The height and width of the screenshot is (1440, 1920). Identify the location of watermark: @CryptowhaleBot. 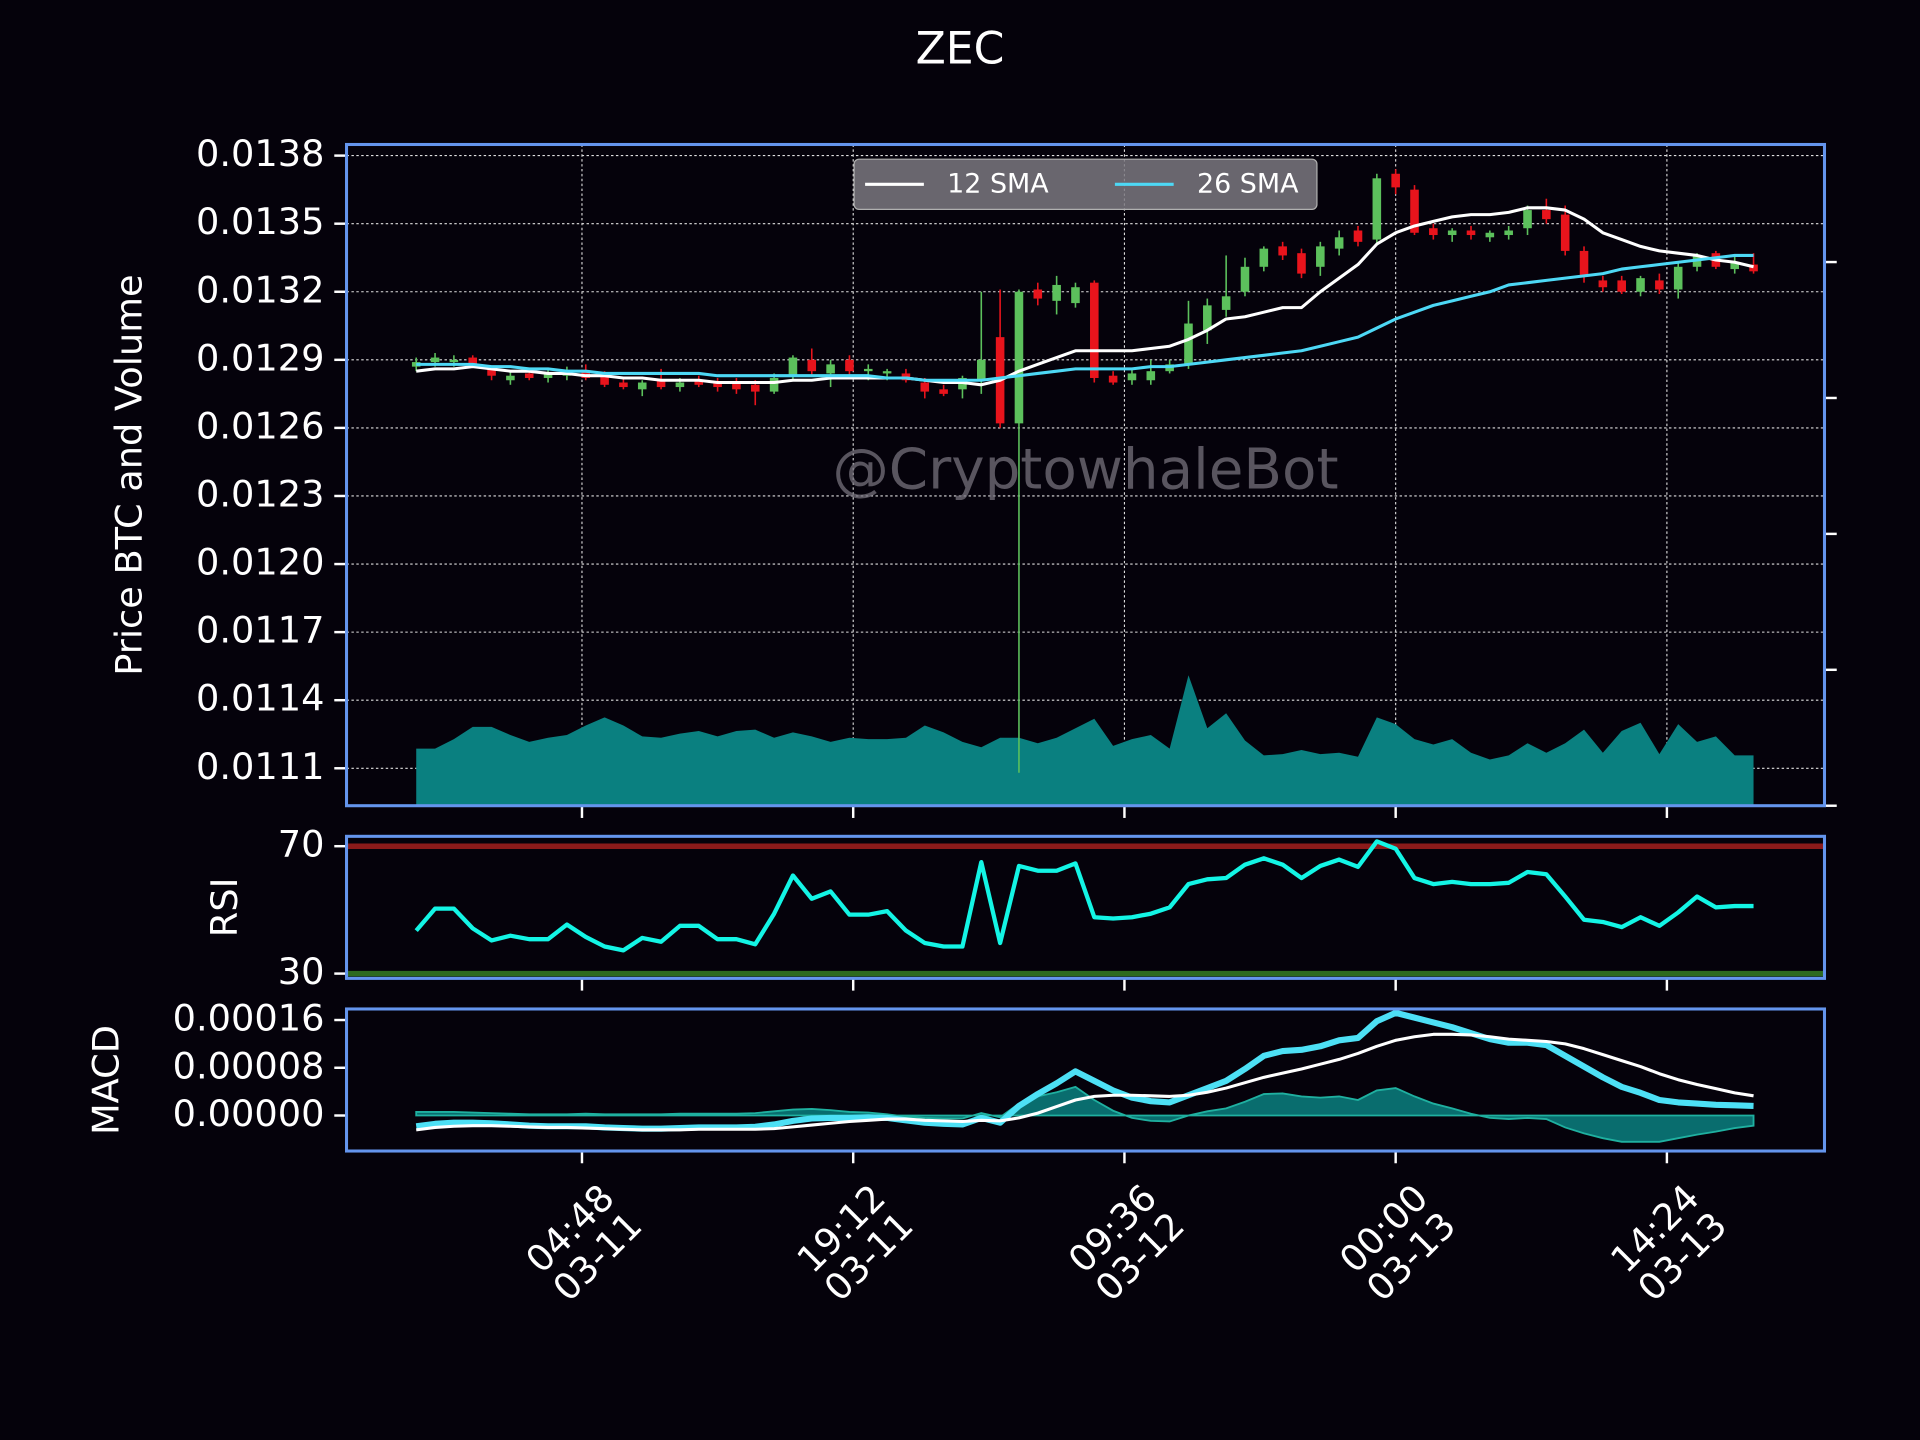
(1085, 469).